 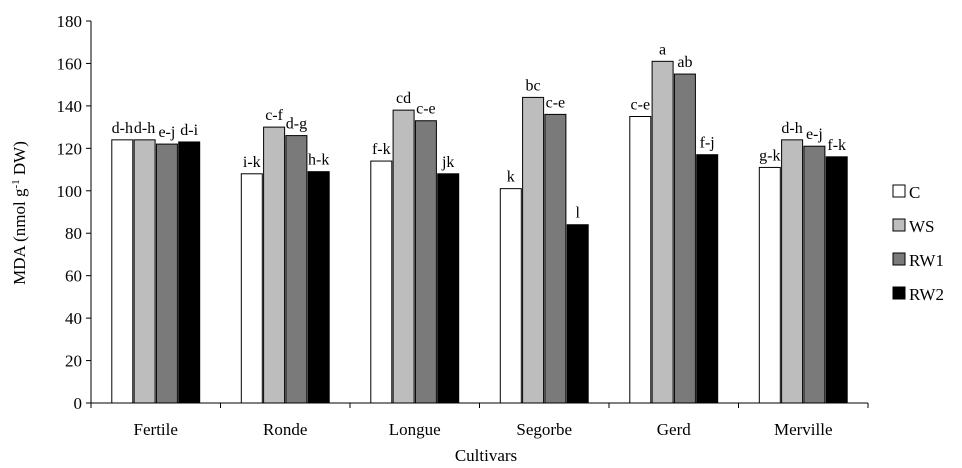 I want to click on x-axis-title: Cultivars, so click(x=486, y=455).